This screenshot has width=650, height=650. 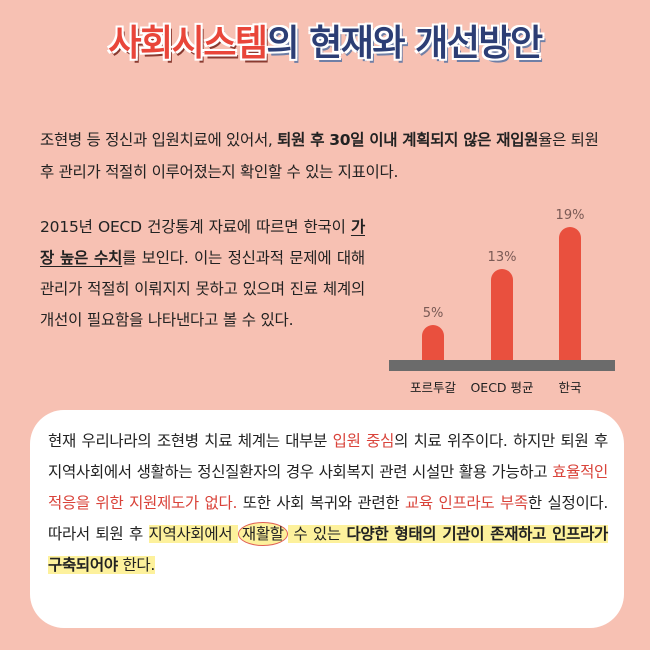 What do you see at coordinates (190, 441) in the screenshot?
I see `card-text-1: 현재 우리나라의 조현병 치료 체계는 대부분` at bounding box center [190, 441].